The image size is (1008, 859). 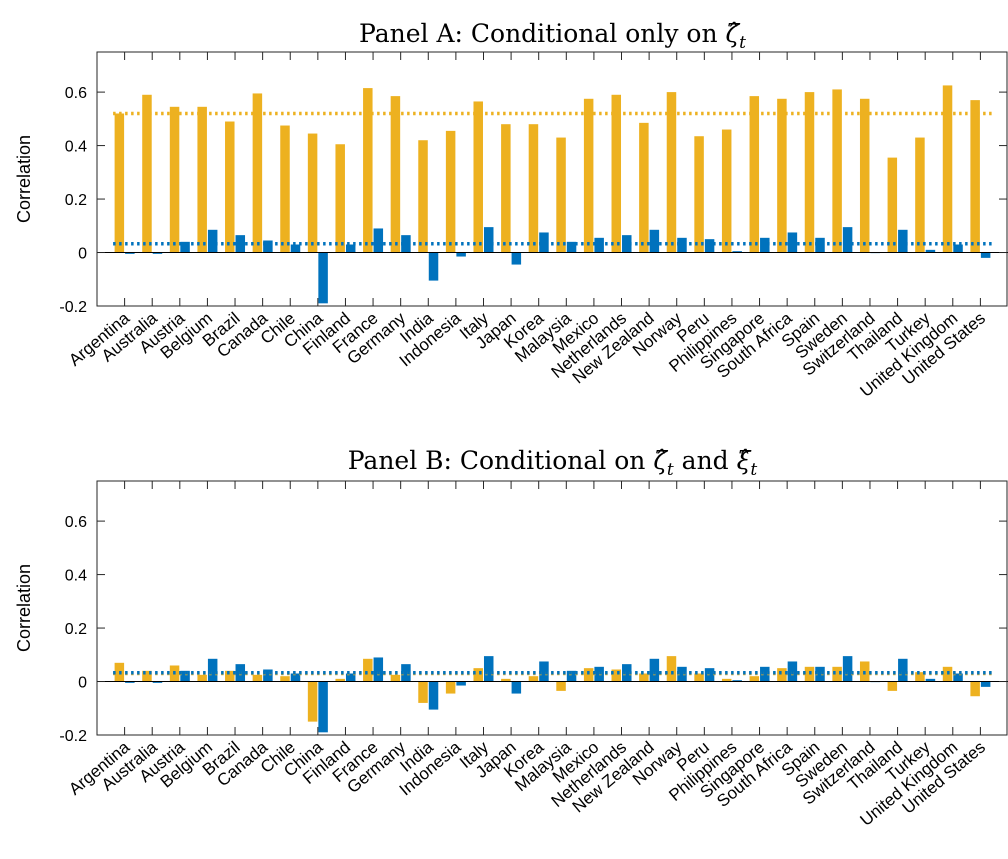 What do you see at coordinates (76, 629) in the screenshot?
I see `y-tick-label: 0.2` at bounding box center [76, 629].